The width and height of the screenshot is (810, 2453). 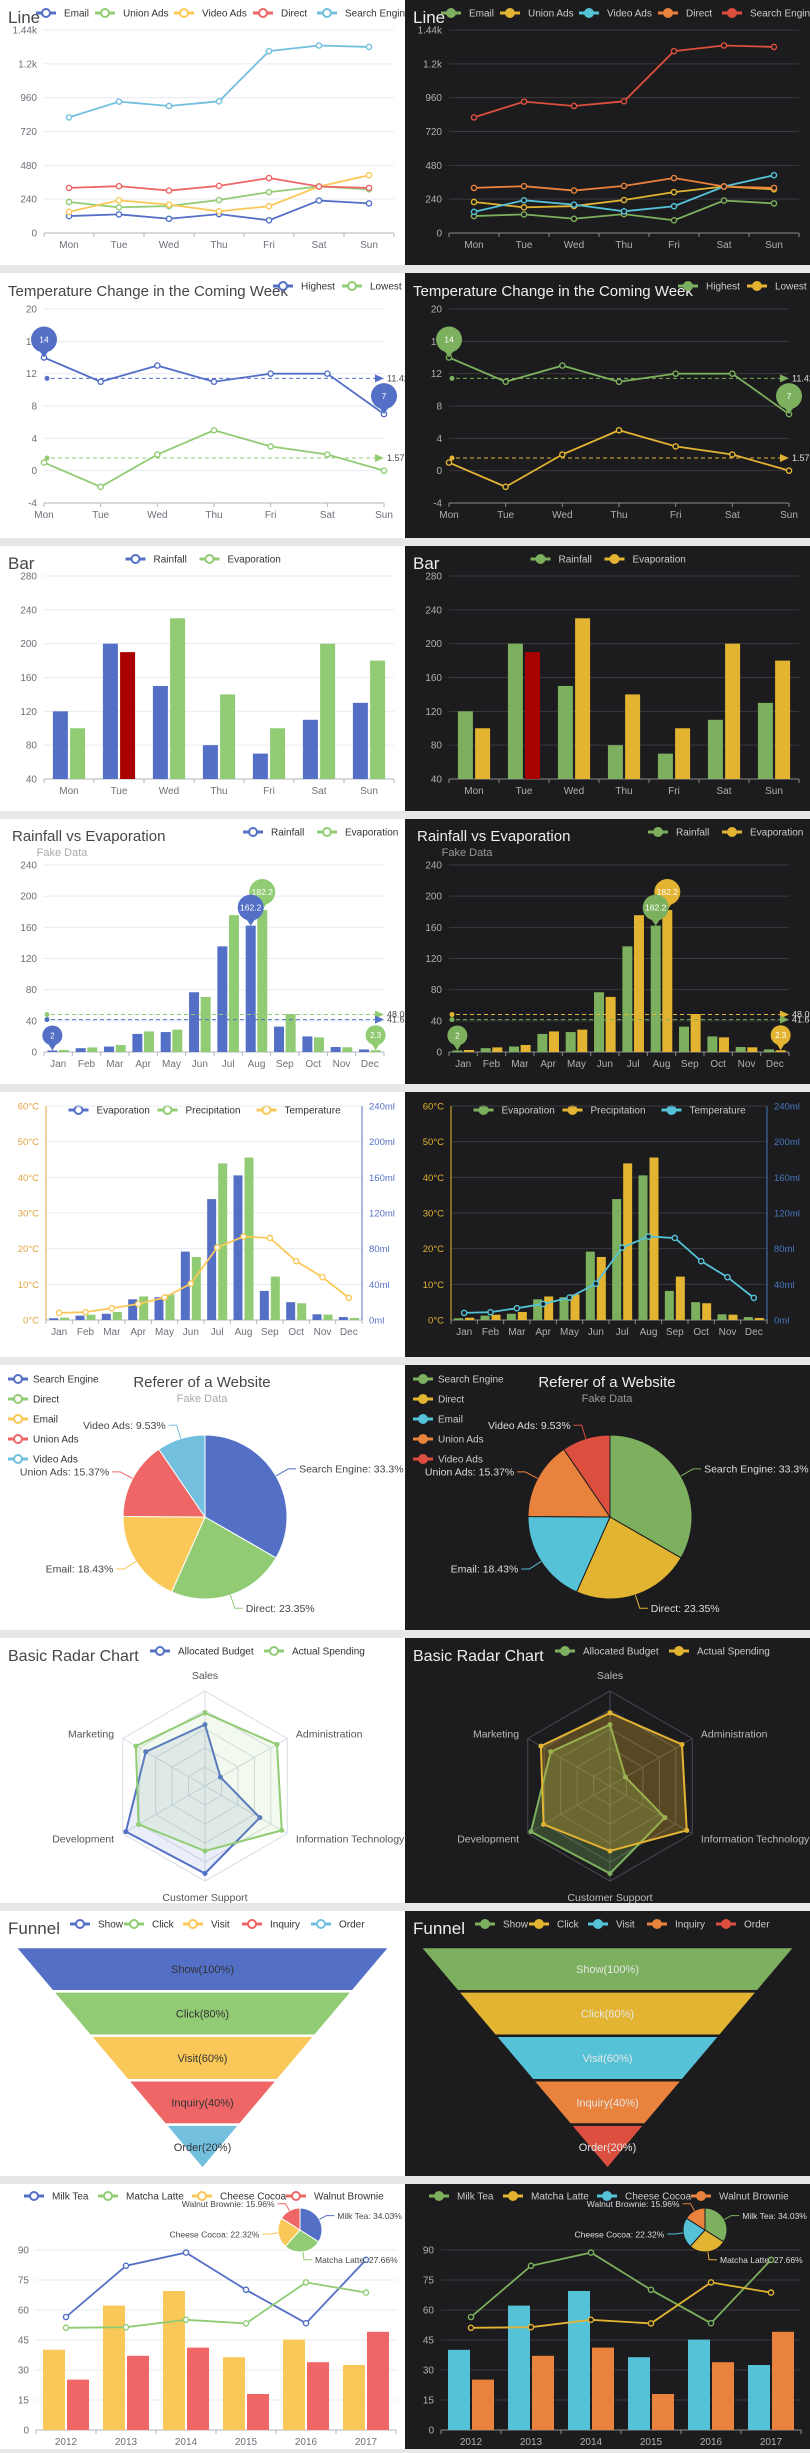 I want to click on legend-item-lowest: Lowest, so click(x=777, y=287).